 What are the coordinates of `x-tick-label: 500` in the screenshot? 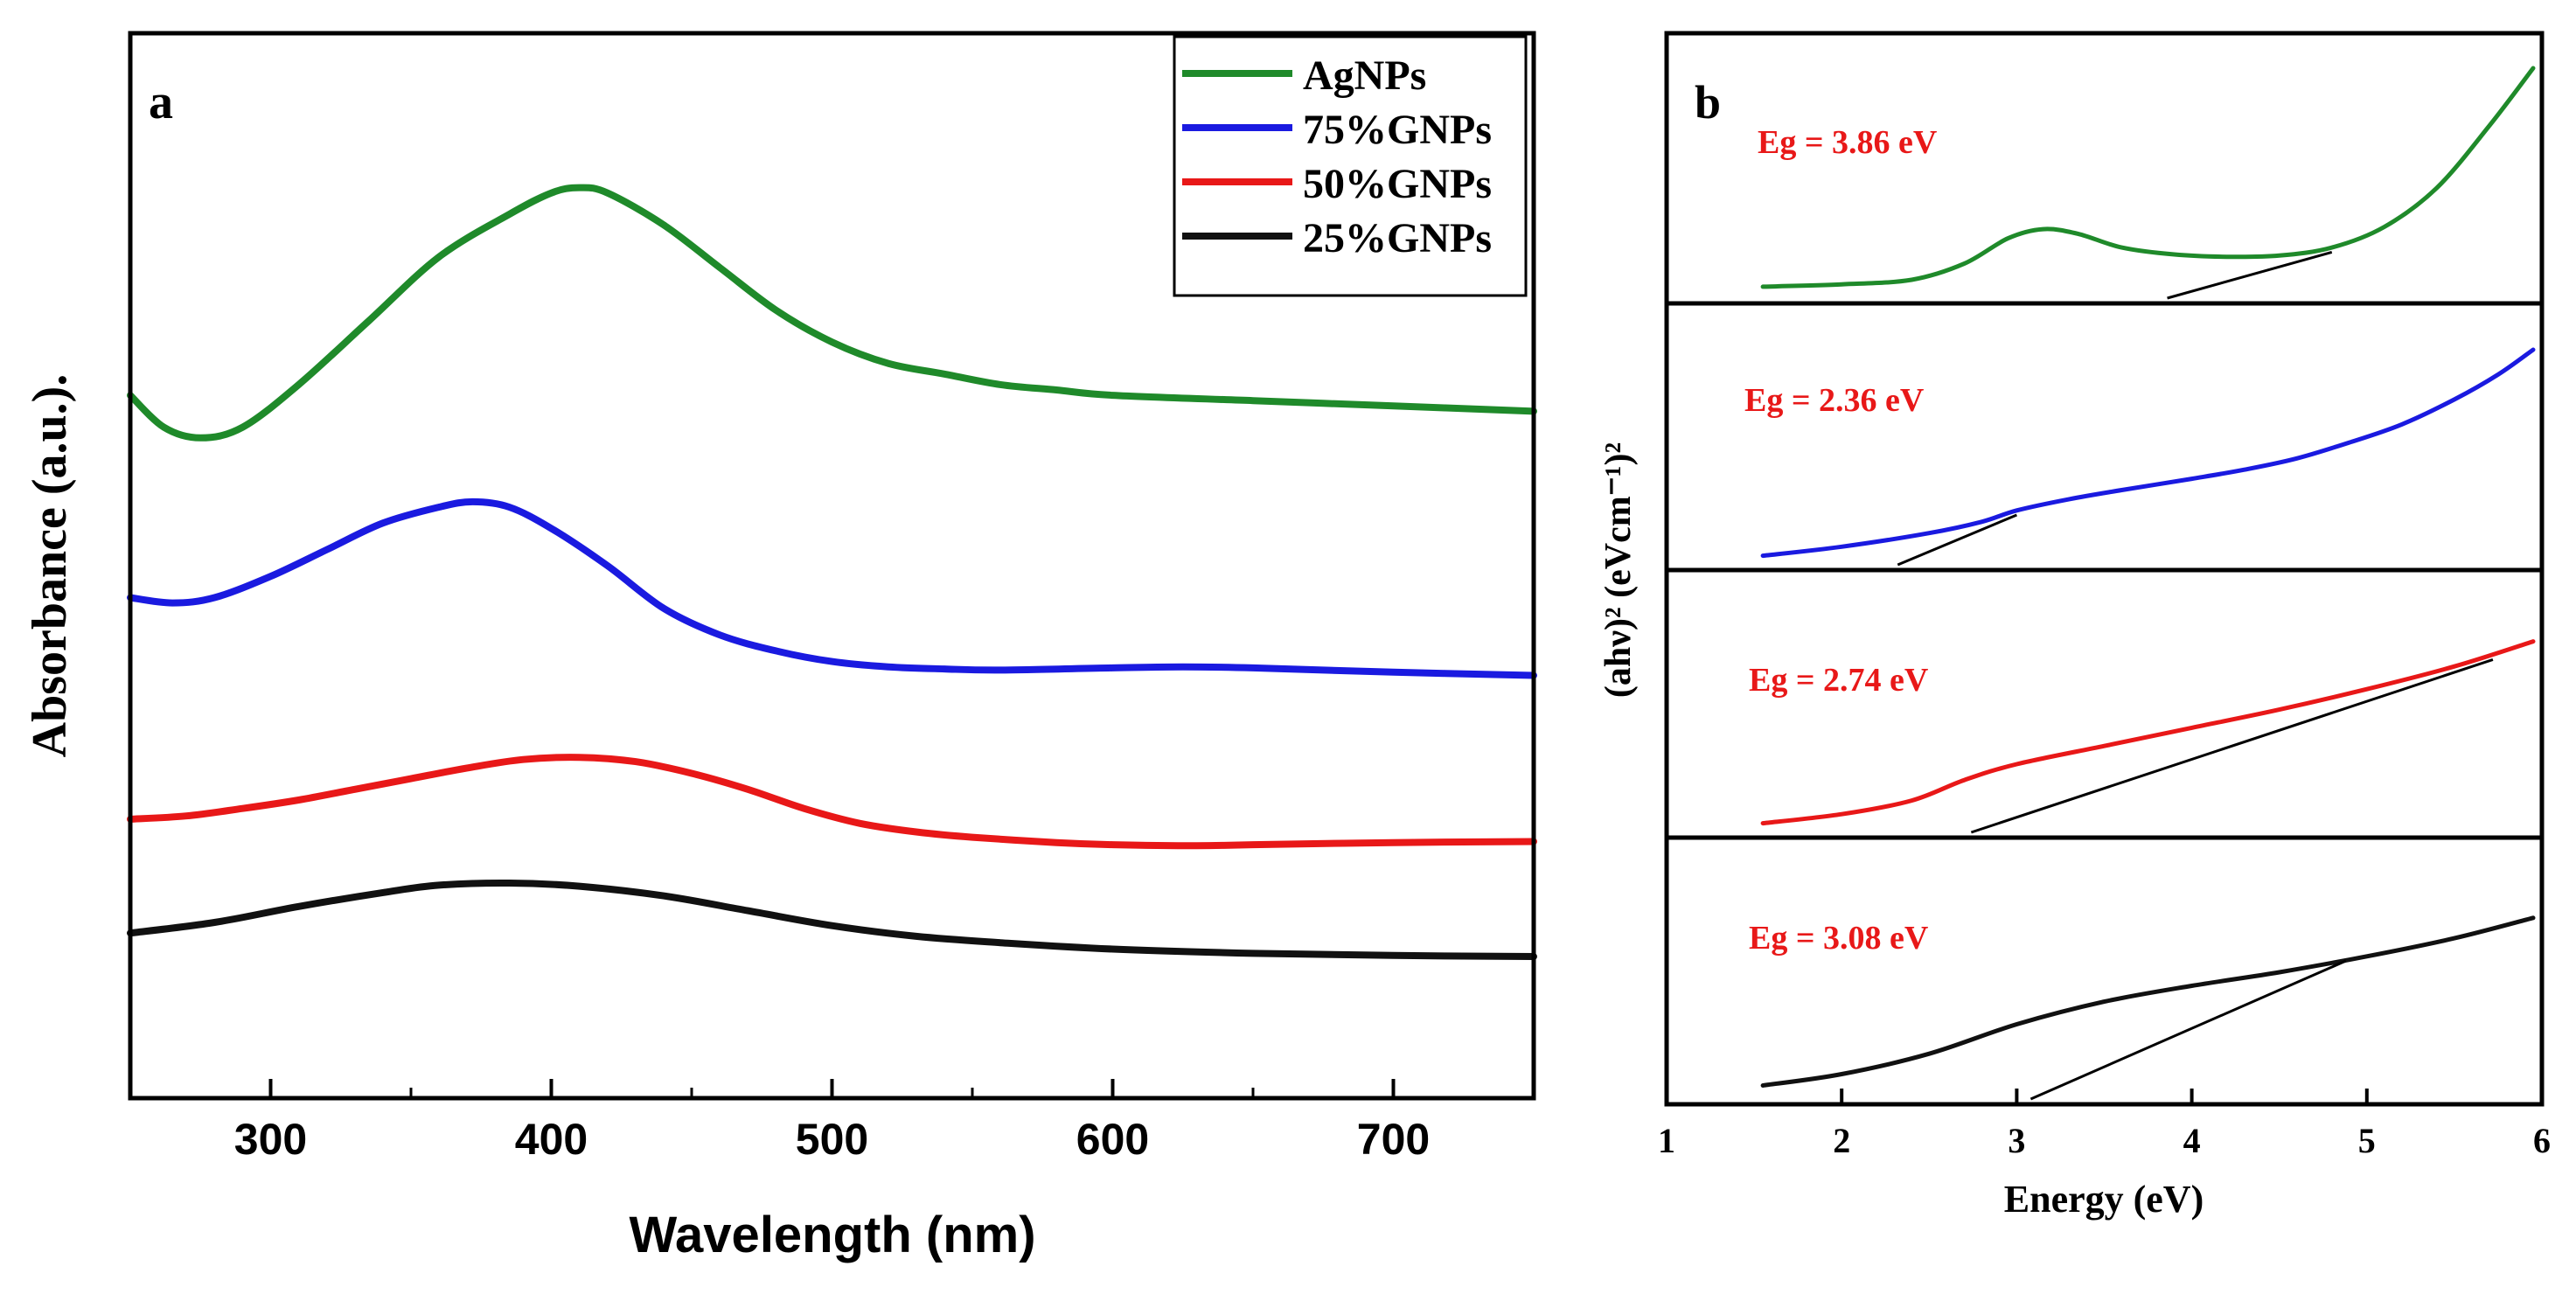 It's located at (832, 1139).